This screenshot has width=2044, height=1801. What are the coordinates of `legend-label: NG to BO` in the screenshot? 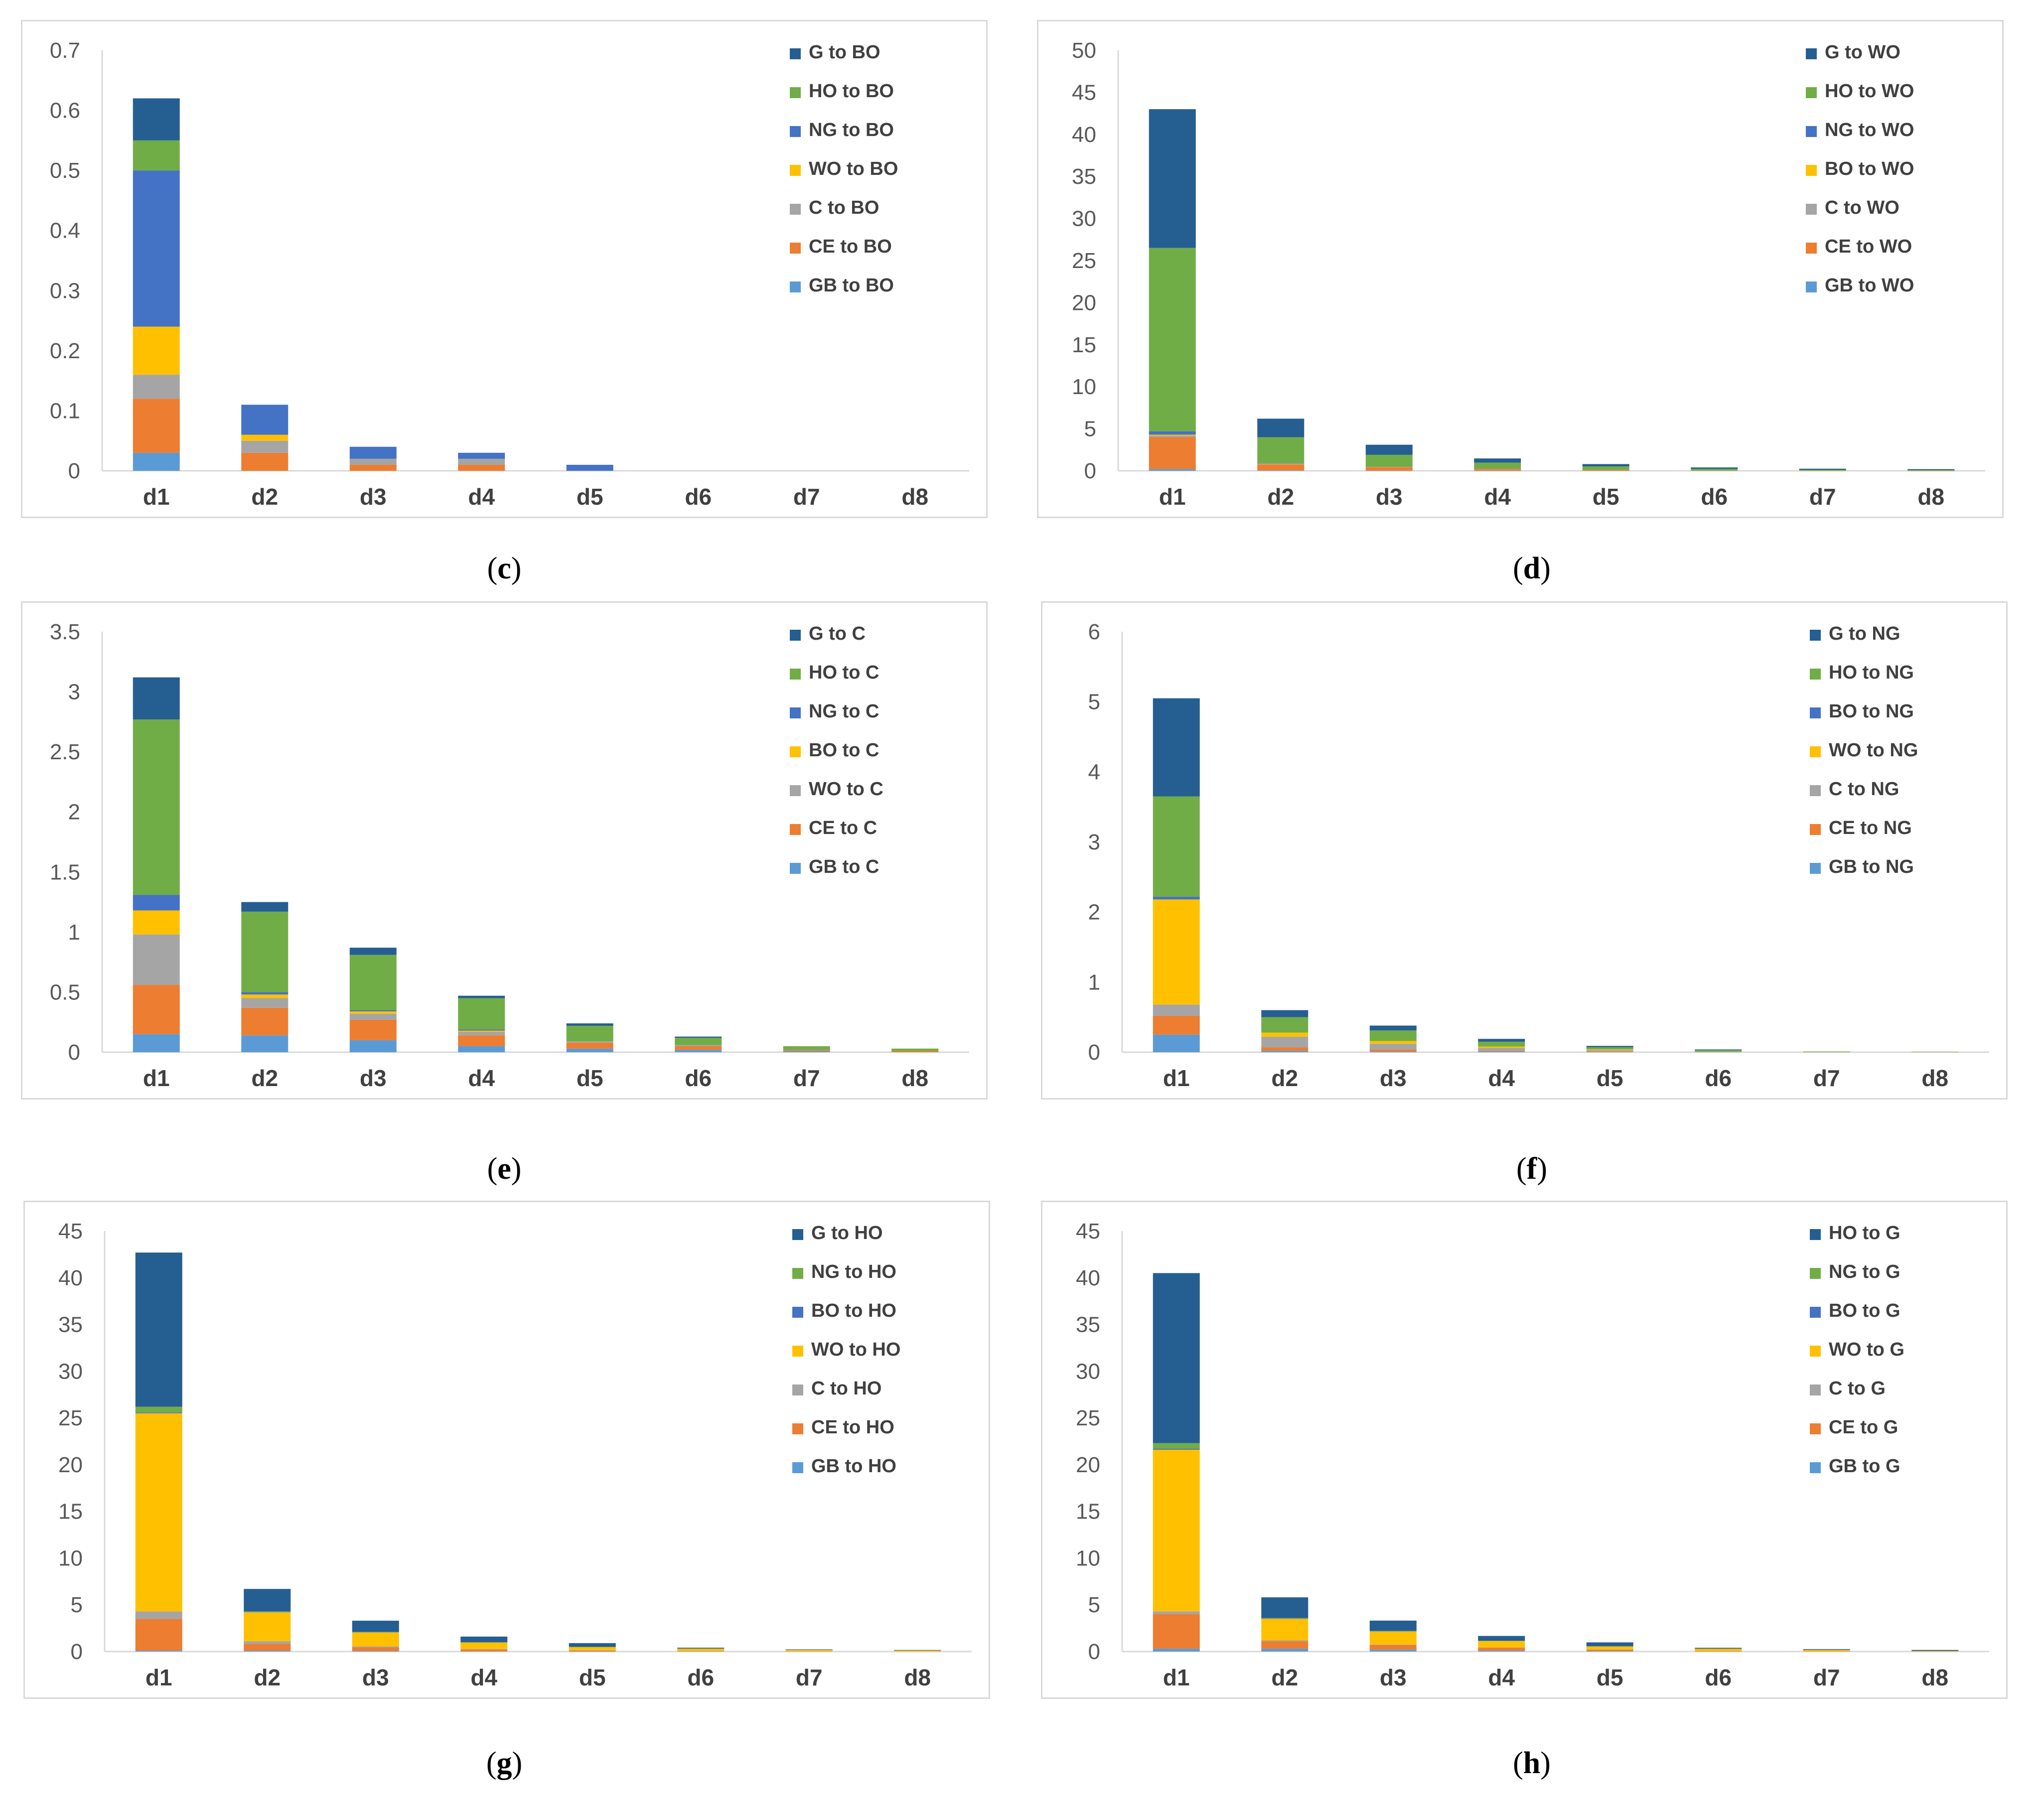 It's located at (851, 130).